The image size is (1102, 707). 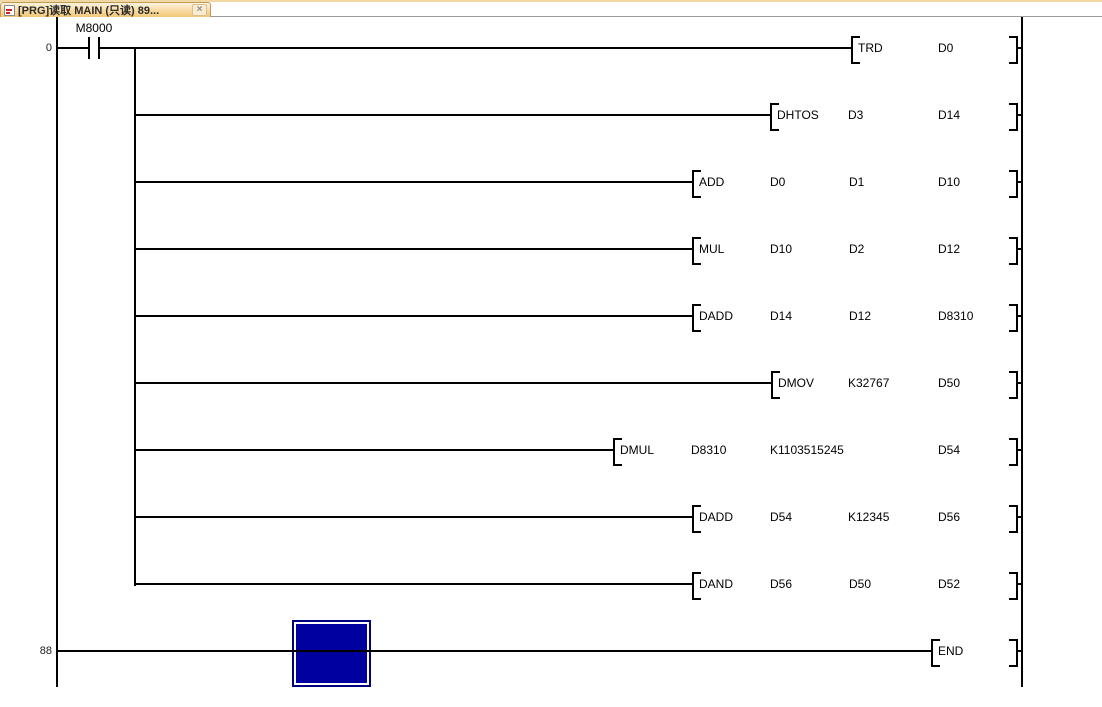 I want to click on rung-row: DAND D56 D50 D52, so click(x=551, y=586).